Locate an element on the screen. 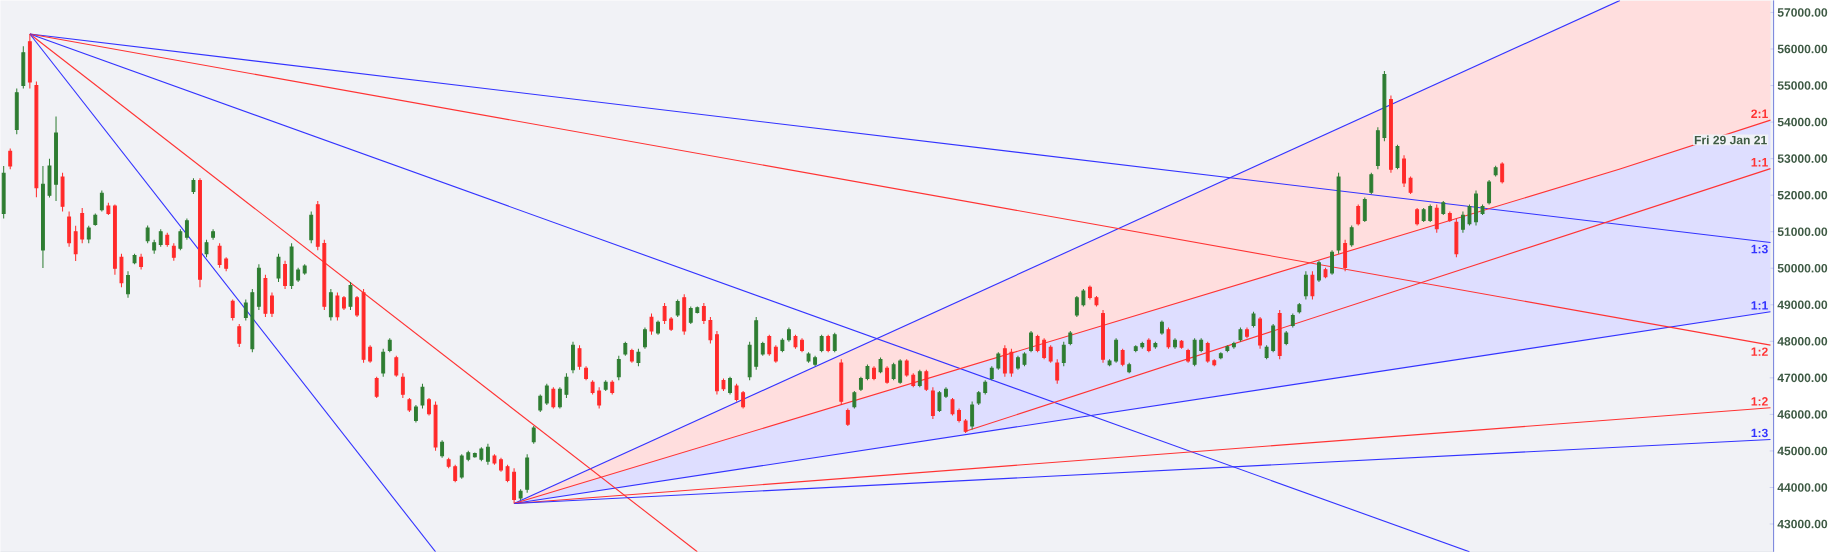  series-label: 2:1 is located at coordinates (1759, 113).